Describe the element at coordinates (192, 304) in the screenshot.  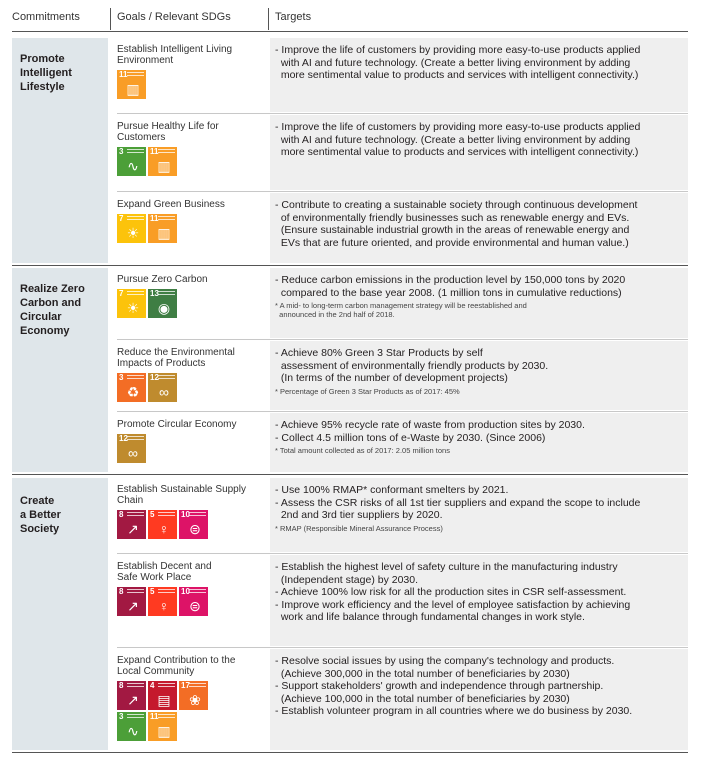
I see `sdg-icons: 7 ☀ 13 ◉` at that location.